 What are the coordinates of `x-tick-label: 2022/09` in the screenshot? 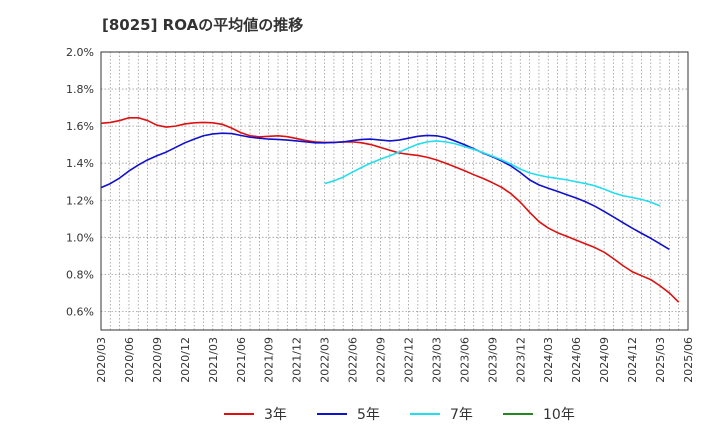 It's located at (381, 360).